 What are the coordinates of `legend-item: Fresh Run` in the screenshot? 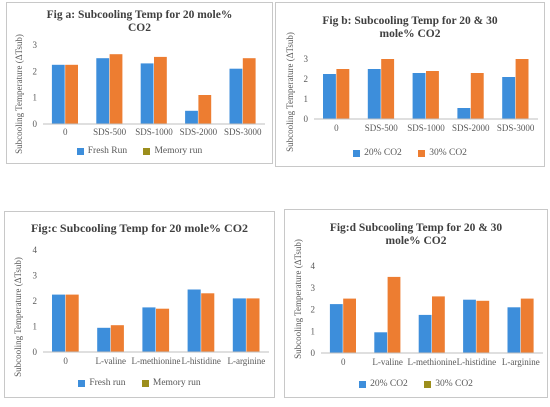 It's located at (102, 151).